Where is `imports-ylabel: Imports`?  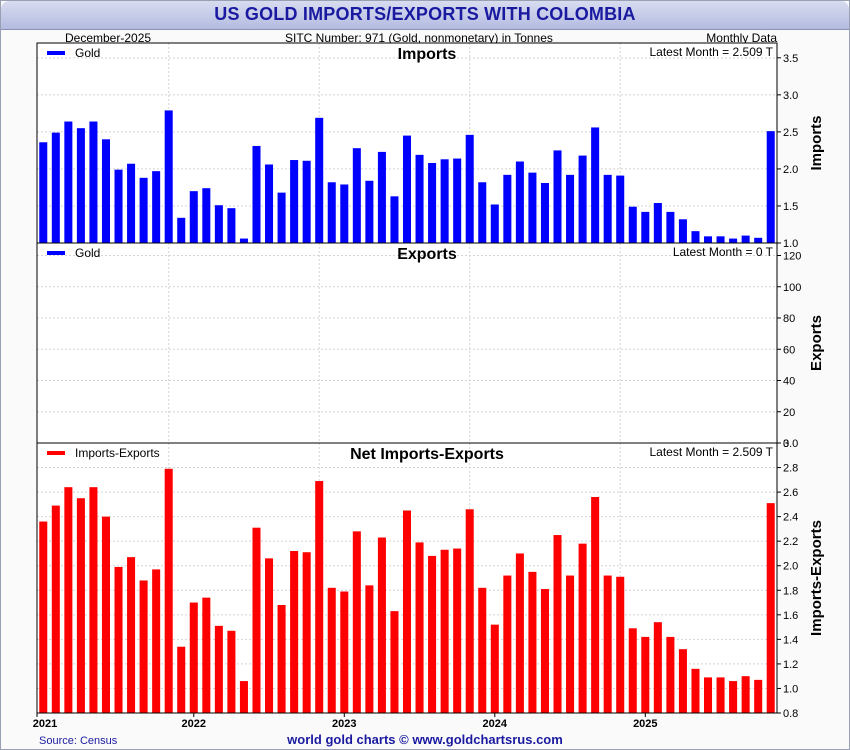 imports-ylabel: Imports is located at coordinates (816, 142).